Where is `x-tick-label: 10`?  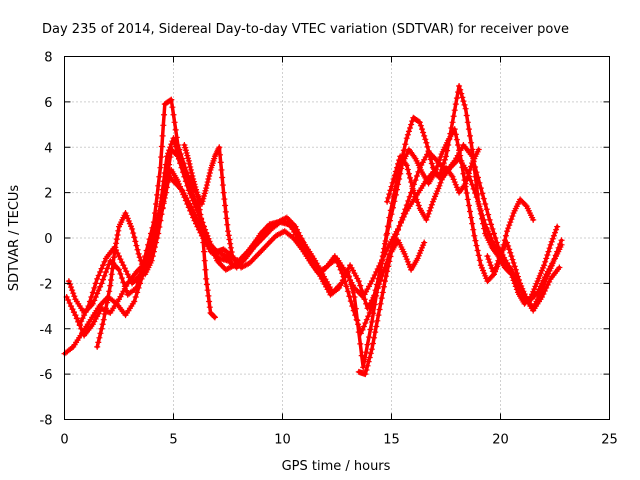 x-tick-label: 10 is located at coordinates (282, 440).